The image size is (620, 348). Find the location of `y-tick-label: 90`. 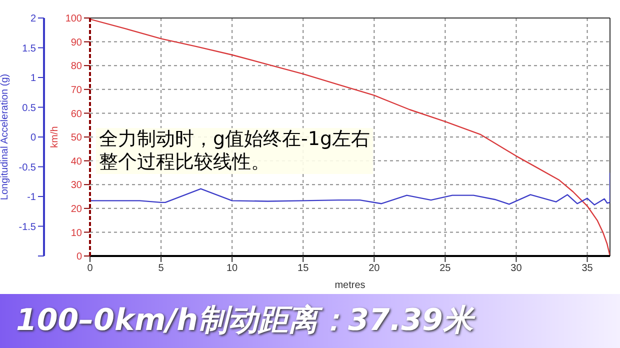

y-tick-label: 90 is located at coordinates (76, 42).